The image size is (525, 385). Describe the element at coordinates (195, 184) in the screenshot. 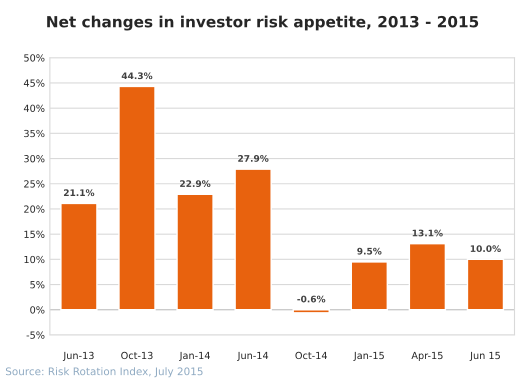

I see `data-label: 22.9%` at that location.